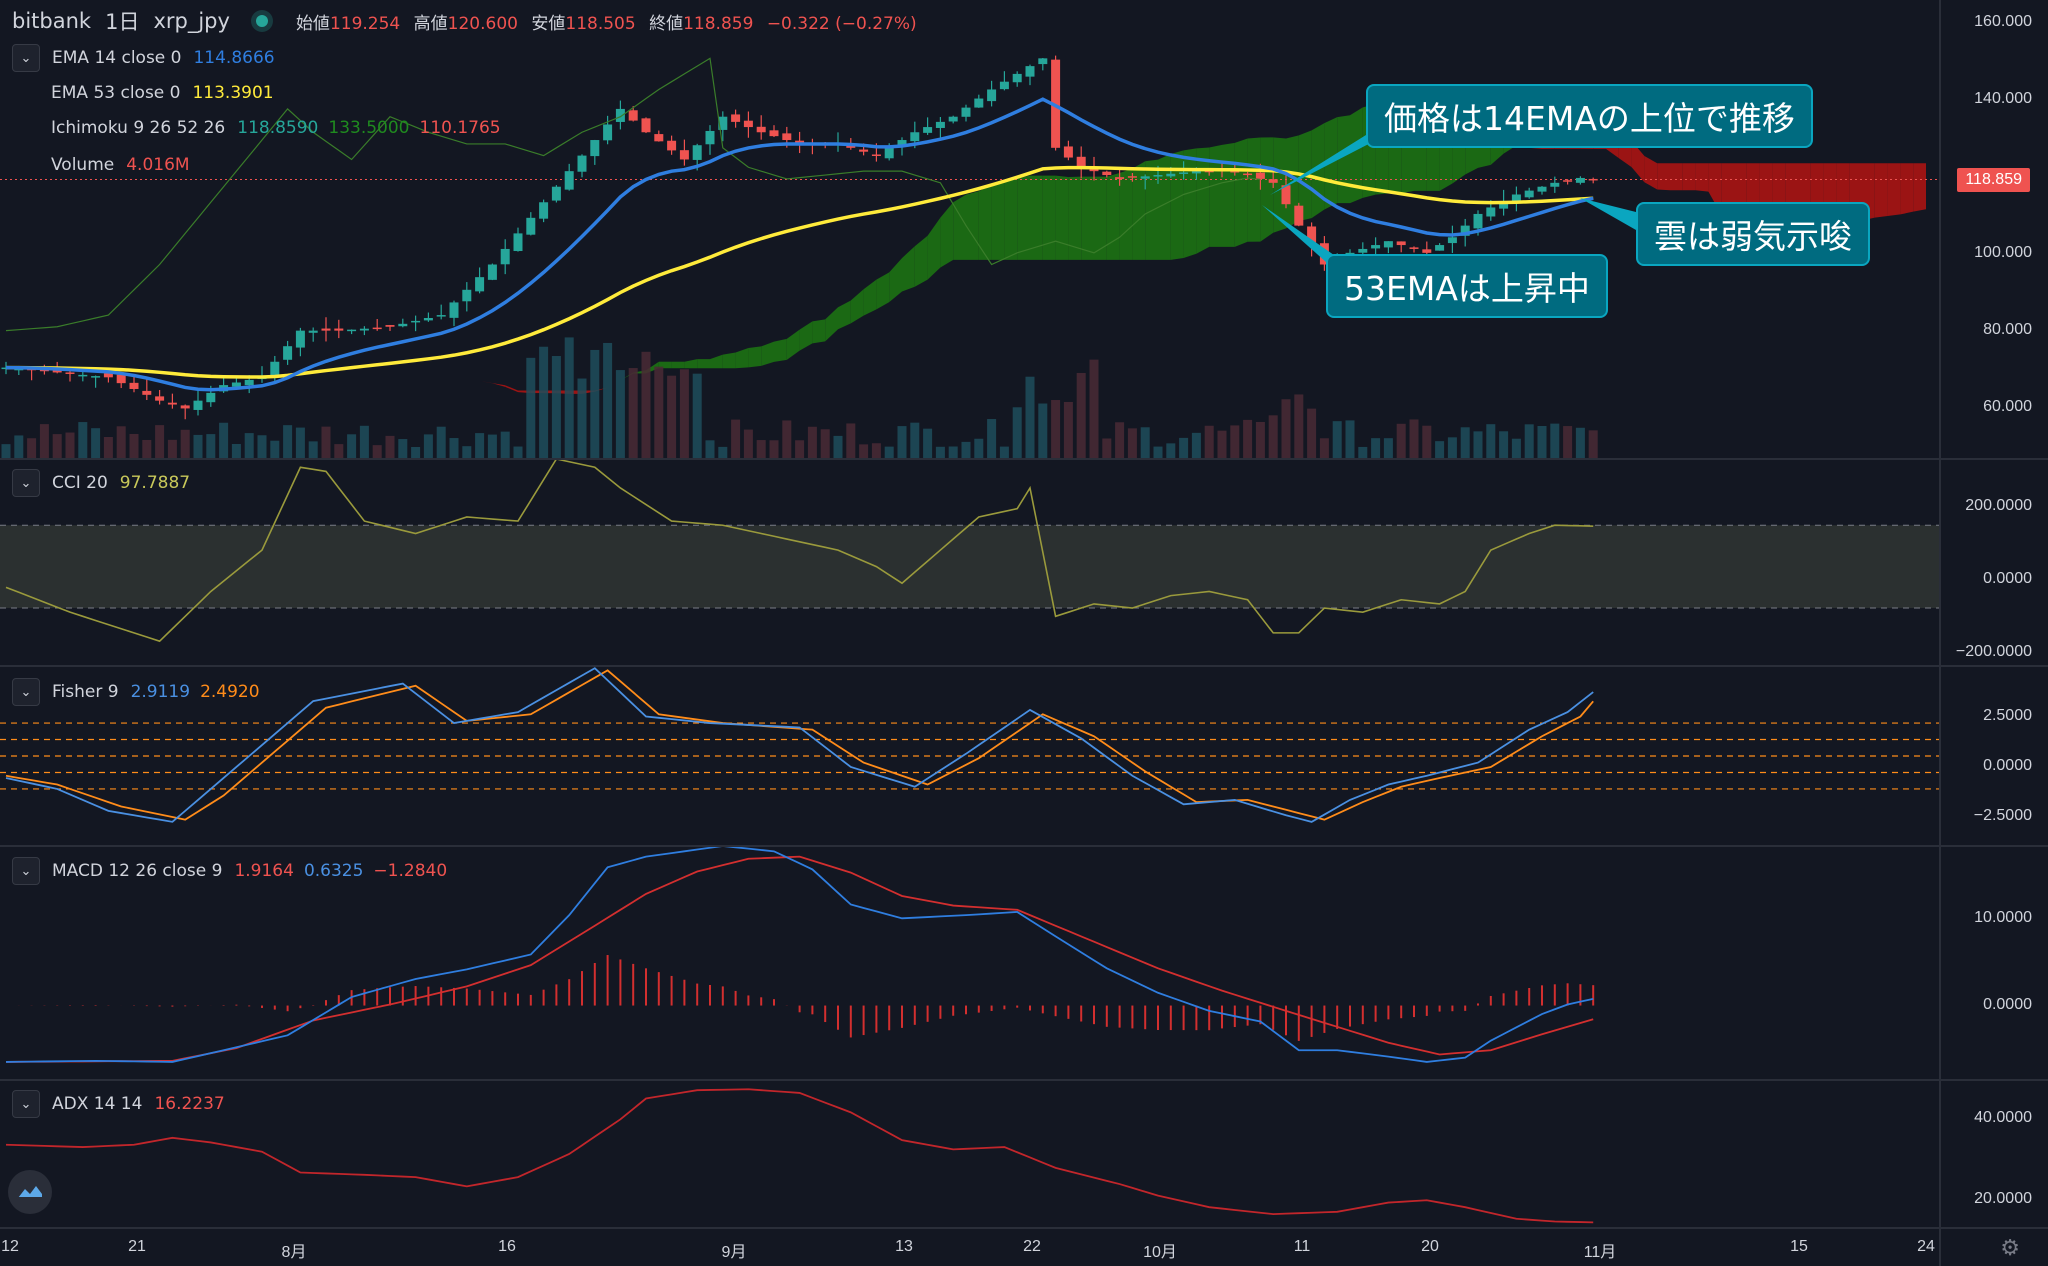 Image resolution: width=2048 pixels, height=1266 pixels. I want to click on tradingview-logo-icon, so click(30, 1192).